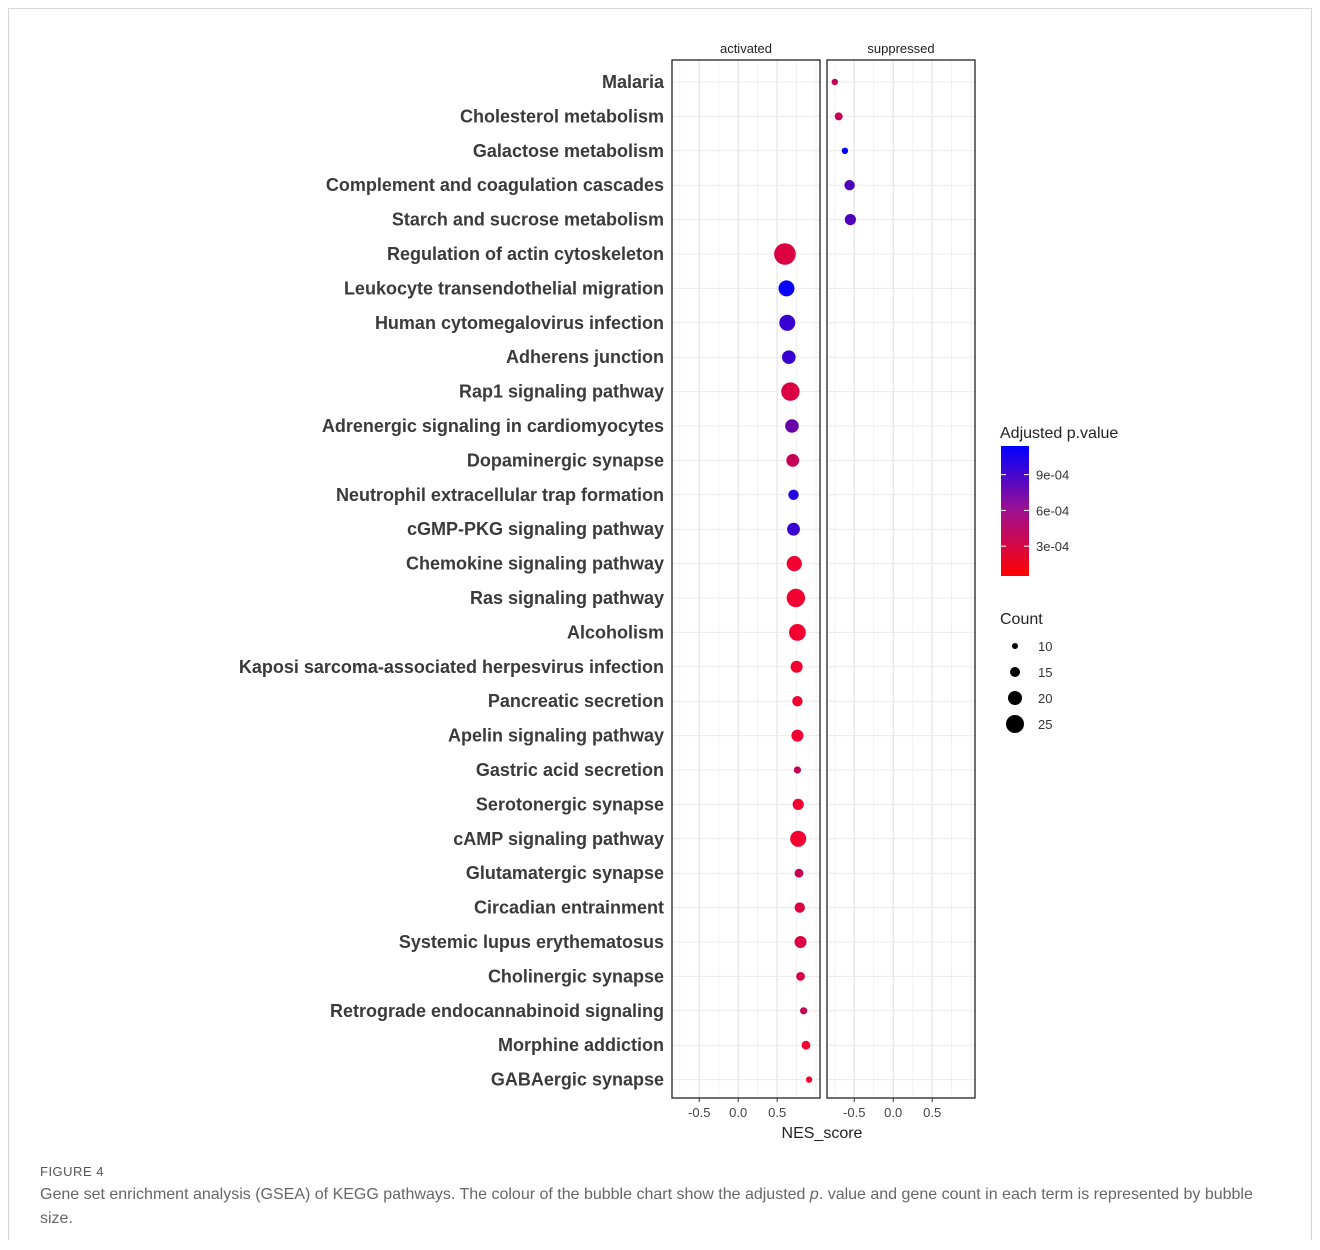 Image resolution: width=1320 pixels, height=1250 pixels. Describe the element at coordinates (1045, 698) in the screenshot. I see `size-legend-label: 20` at that location.